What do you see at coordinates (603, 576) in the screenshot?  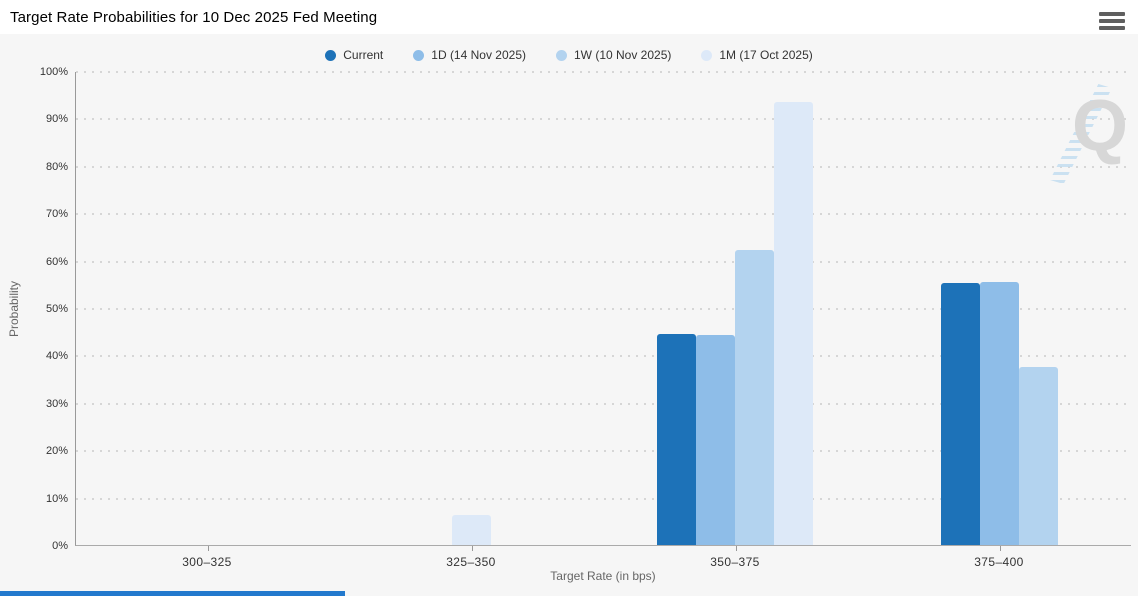 I see `x-axis-title: Target Rate (in bps)` at bounding box center [603, 576].